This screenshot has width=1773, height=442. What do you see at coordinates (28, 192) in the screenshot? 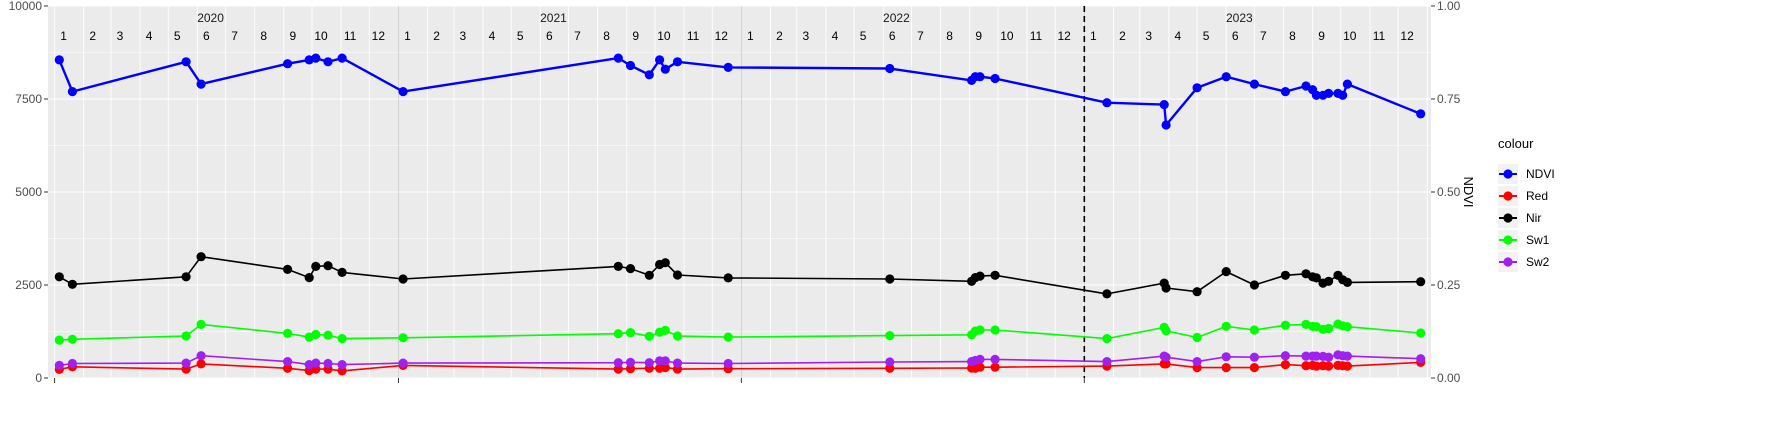
I see `left-axis-tick-label: 5000` at bounding box center [28, 192].